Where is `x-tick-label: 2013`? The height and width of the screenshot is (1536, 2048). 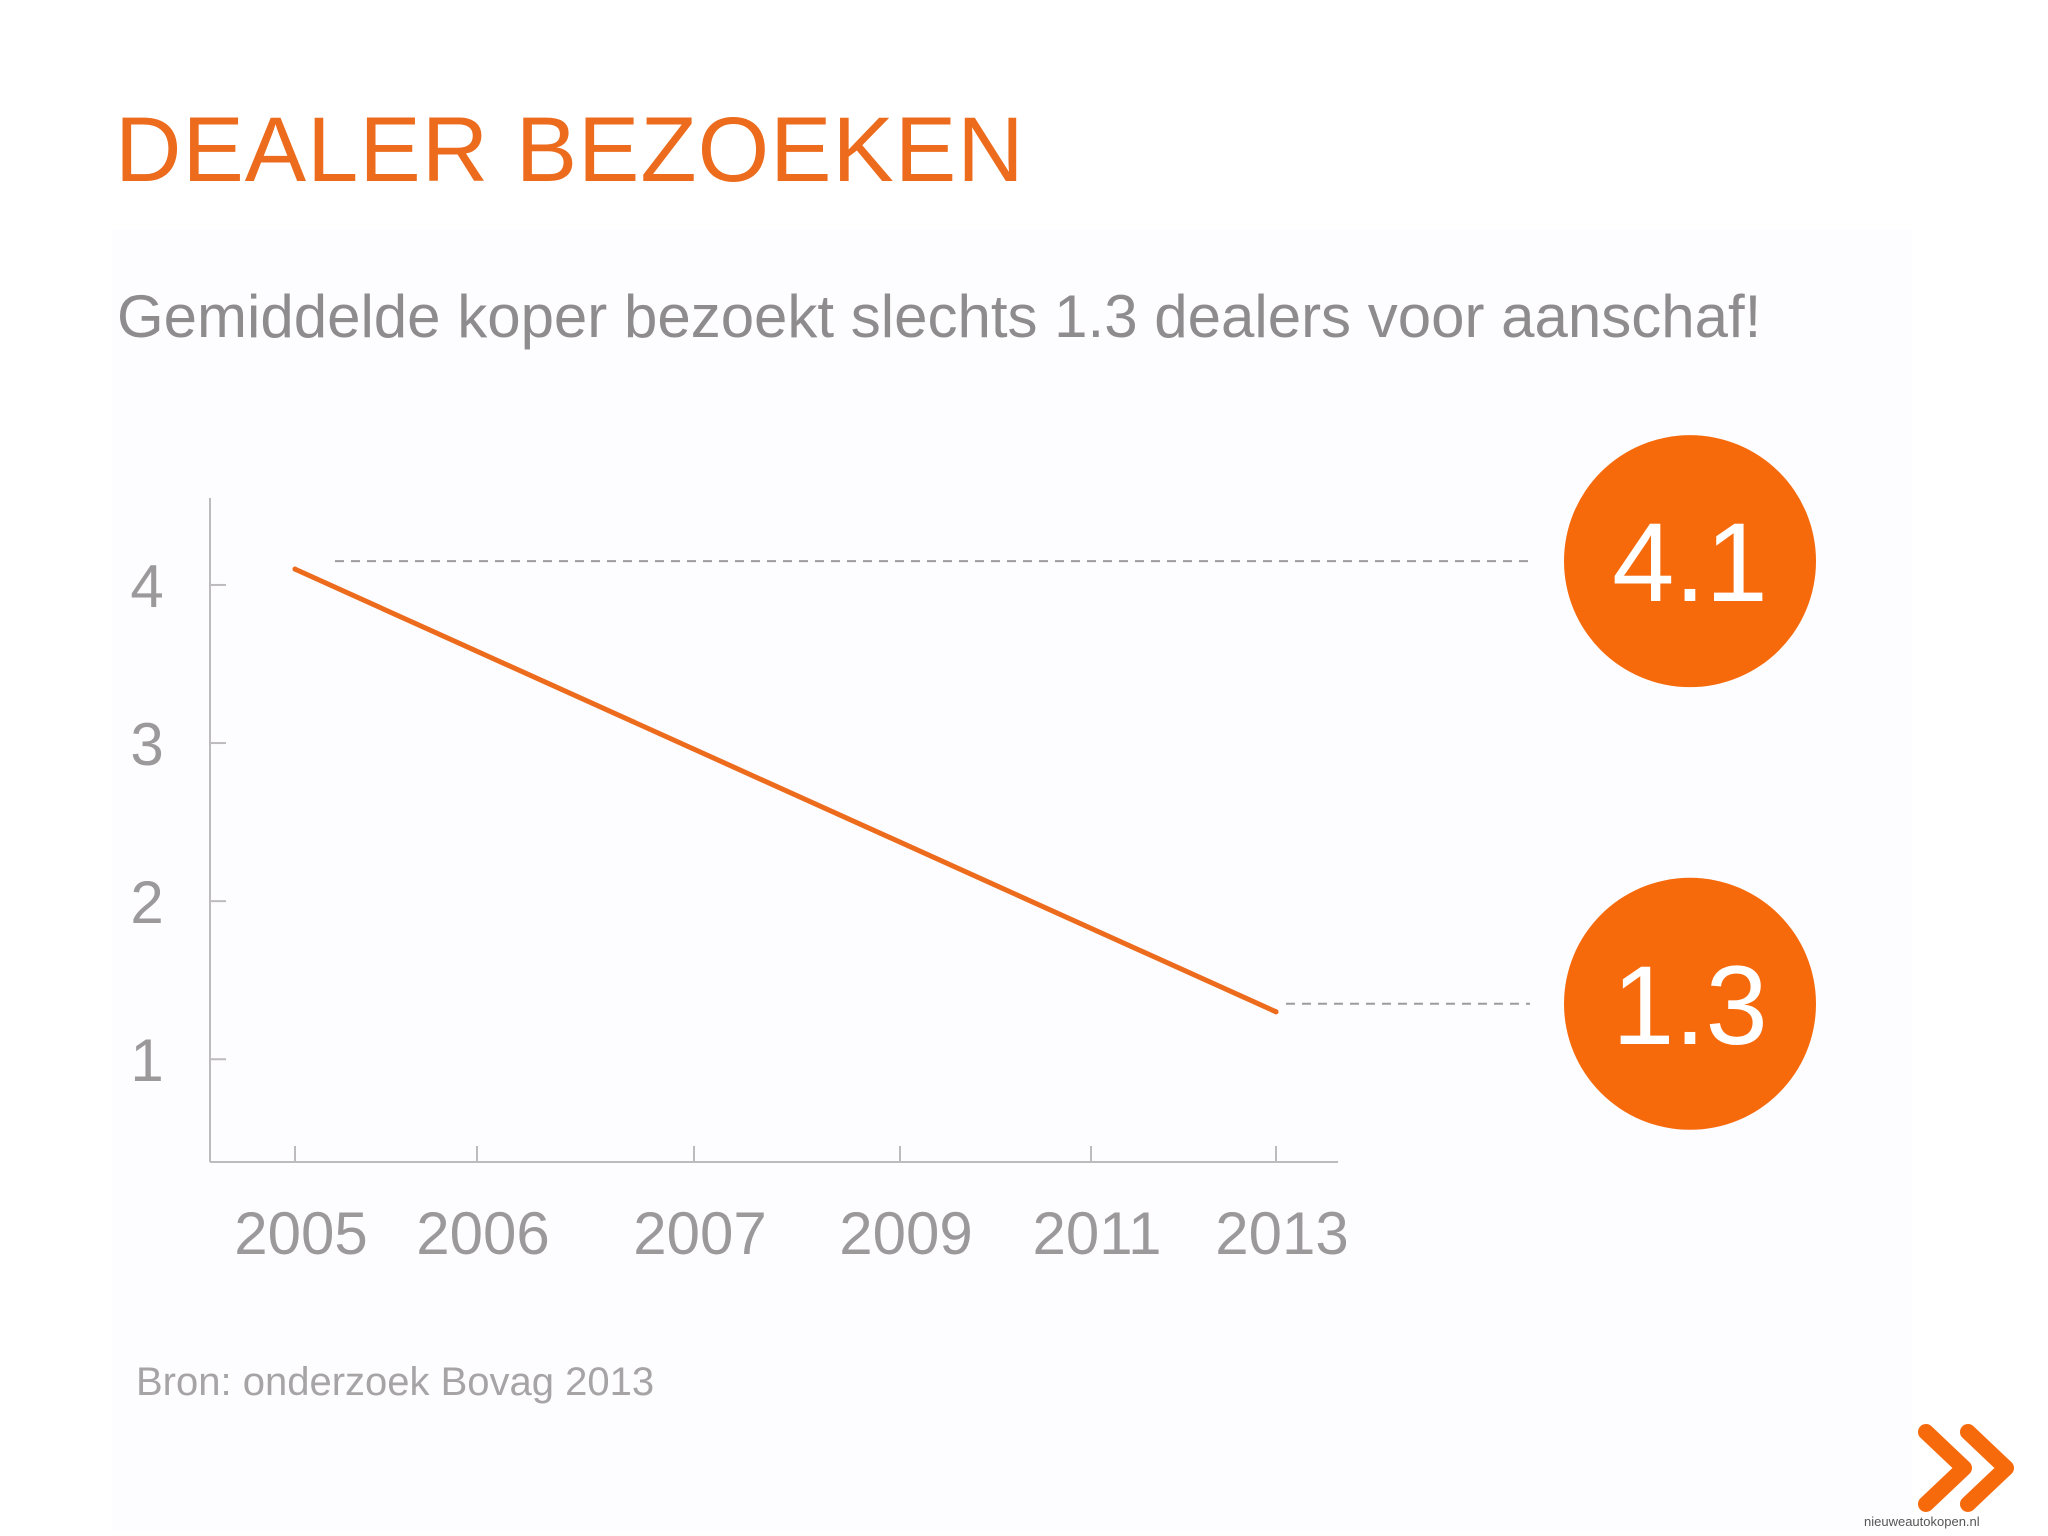
x-tick-label: 2013 is located at coordinates (1281, 1233).